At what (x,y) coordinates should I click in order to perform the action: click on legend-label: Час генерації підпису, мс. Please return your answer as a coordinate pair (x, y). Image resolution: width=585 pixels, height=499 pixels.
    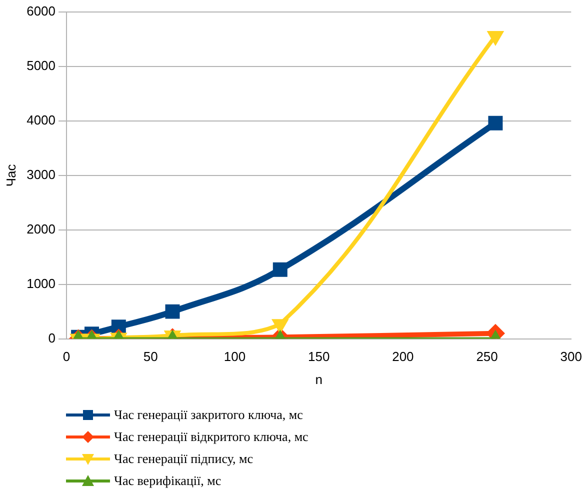
    Looking at the image, I should click on (183, 459).